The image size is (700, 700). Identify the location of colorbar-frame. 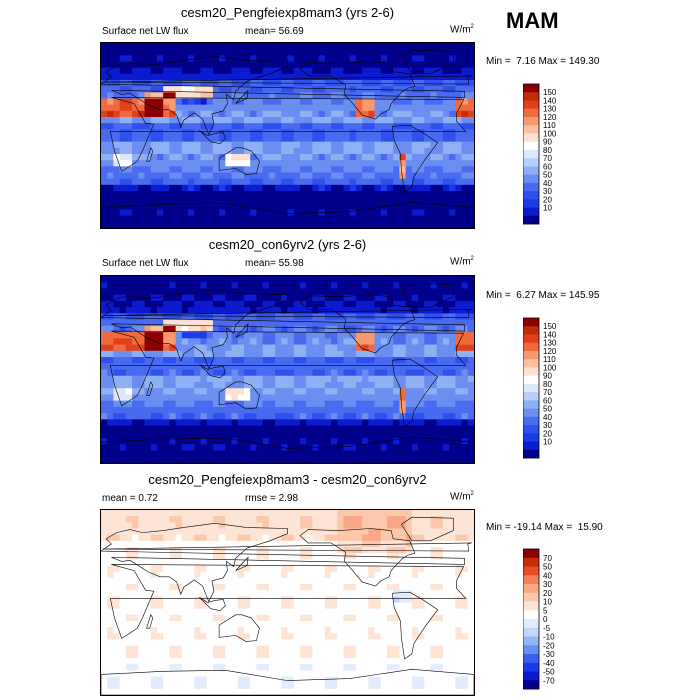
(531, 388).